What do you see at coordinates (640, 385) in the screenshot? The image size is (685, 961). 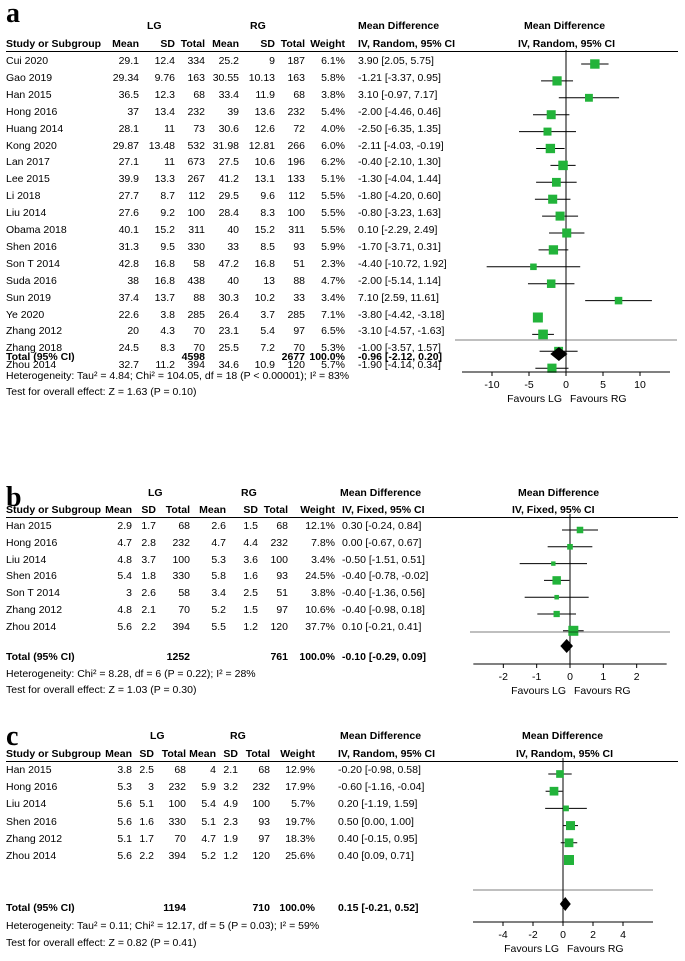 I see `x-tick-label: 10` at bounding box center [640, 385].